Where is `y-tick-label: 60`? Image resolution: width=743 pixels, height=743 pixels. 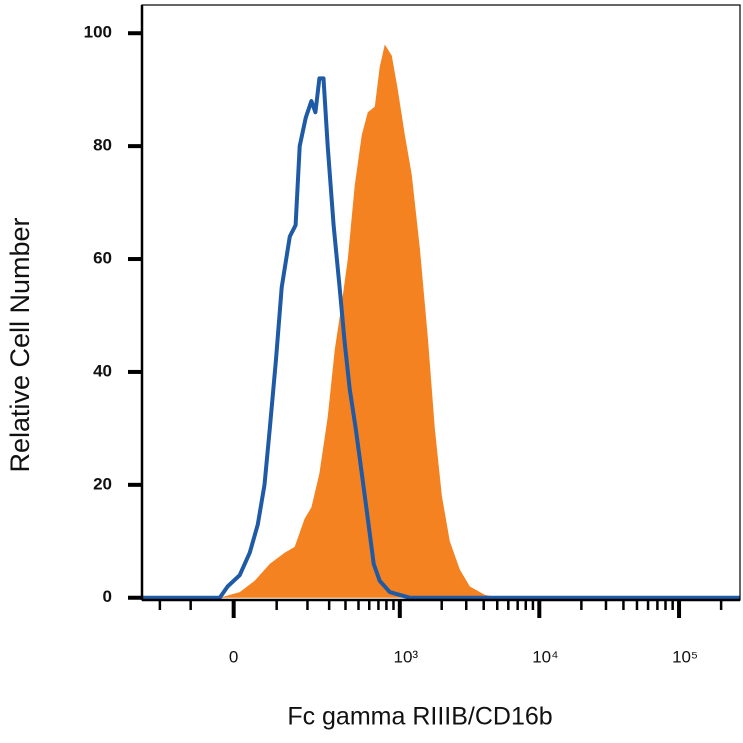 y-tick-label: 60 is located at coordinates (102, 258).